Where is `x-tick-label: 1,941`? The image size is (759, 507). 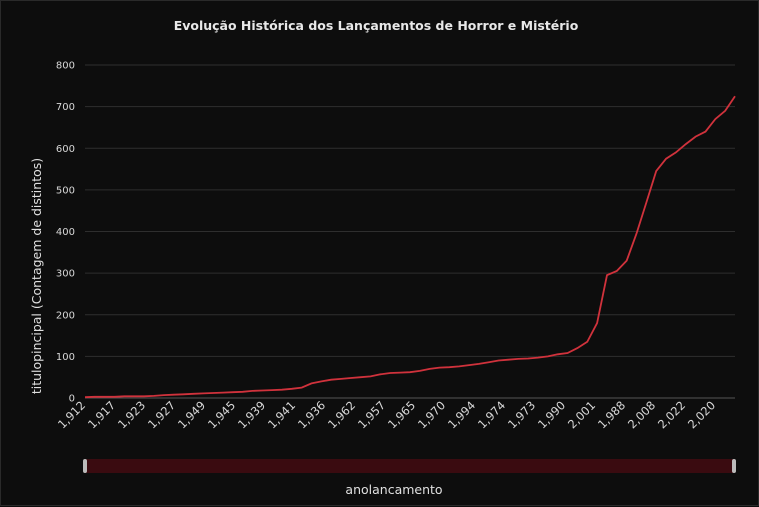 x-tick-label: 1,941 is located at coordinates (281, 414).